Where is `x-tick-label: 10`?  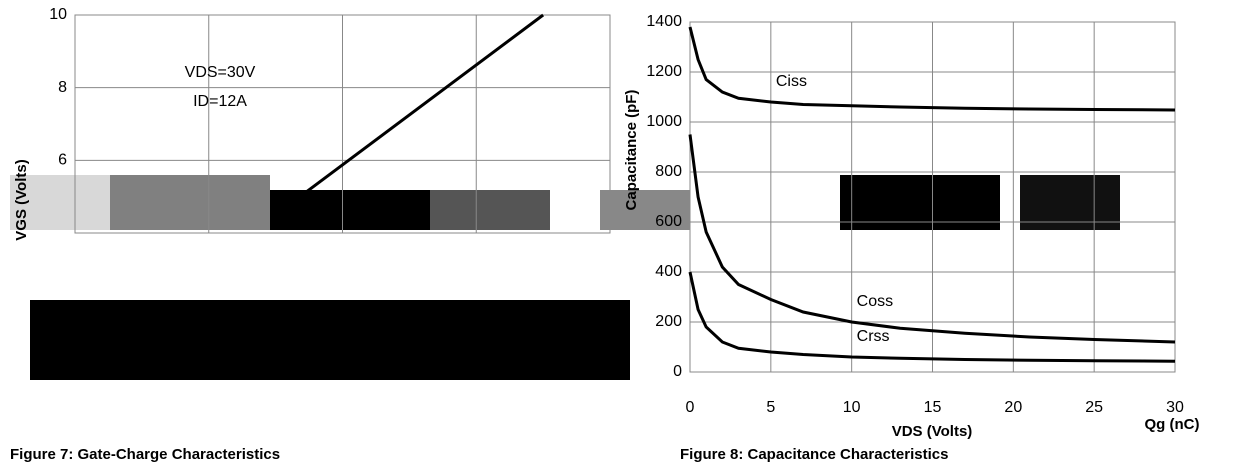 x-tick-label: 10 is located at coordinates (852, 407).